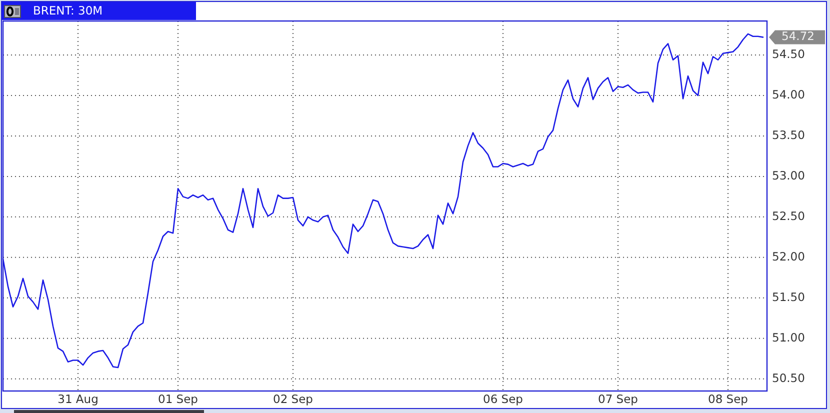  What do you see at coordinates (788, 378) in the screenshot?
I see `y-tick-label: 50.50` at bounding box center [788, 378].